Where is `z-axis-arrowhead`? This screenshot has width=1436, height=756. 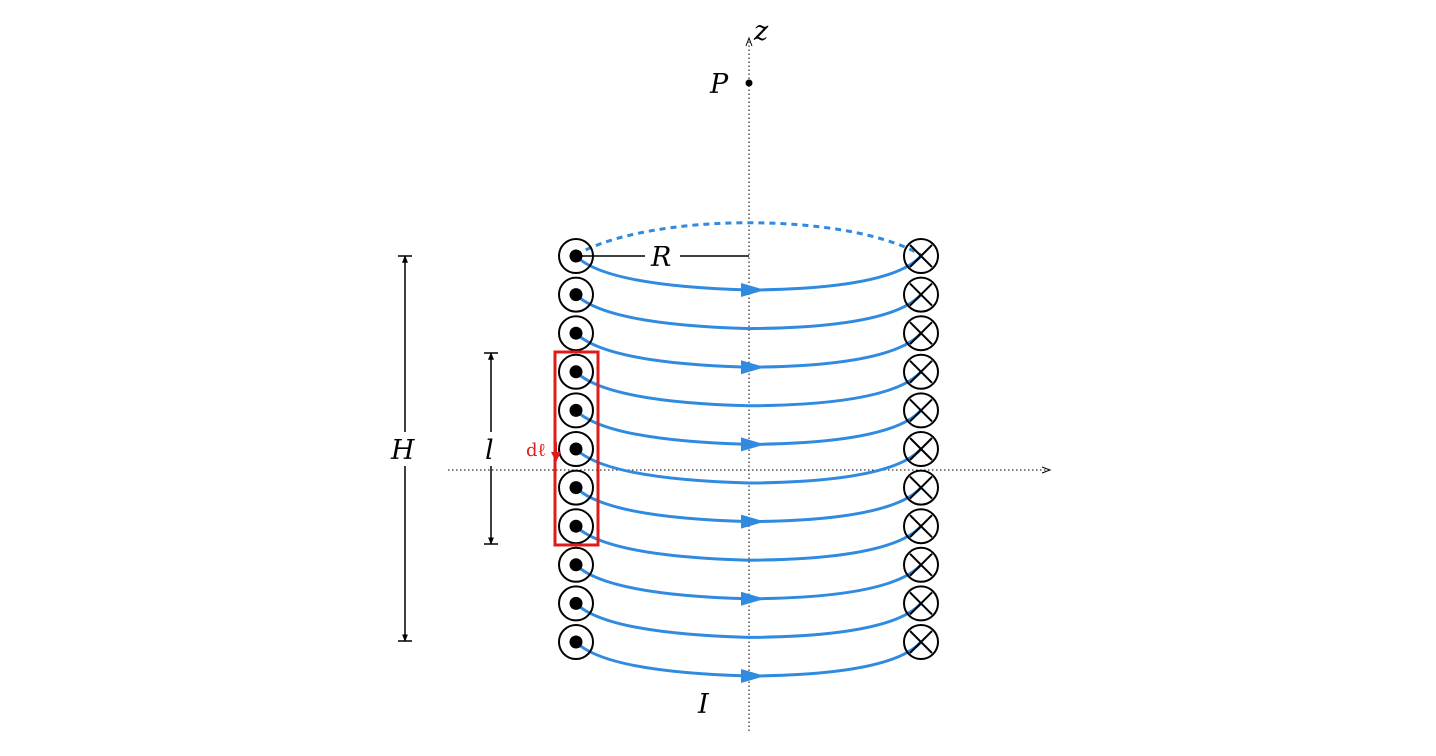
z-axis-arrowhead is located at coordinates (749, 41).